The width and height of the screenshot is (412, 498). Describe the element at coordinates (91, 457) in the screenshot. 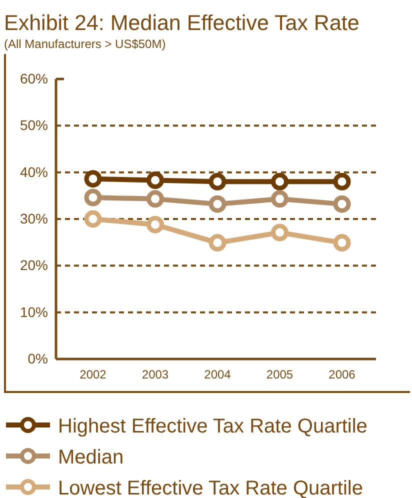

I see `legend-label: Median` at that location.